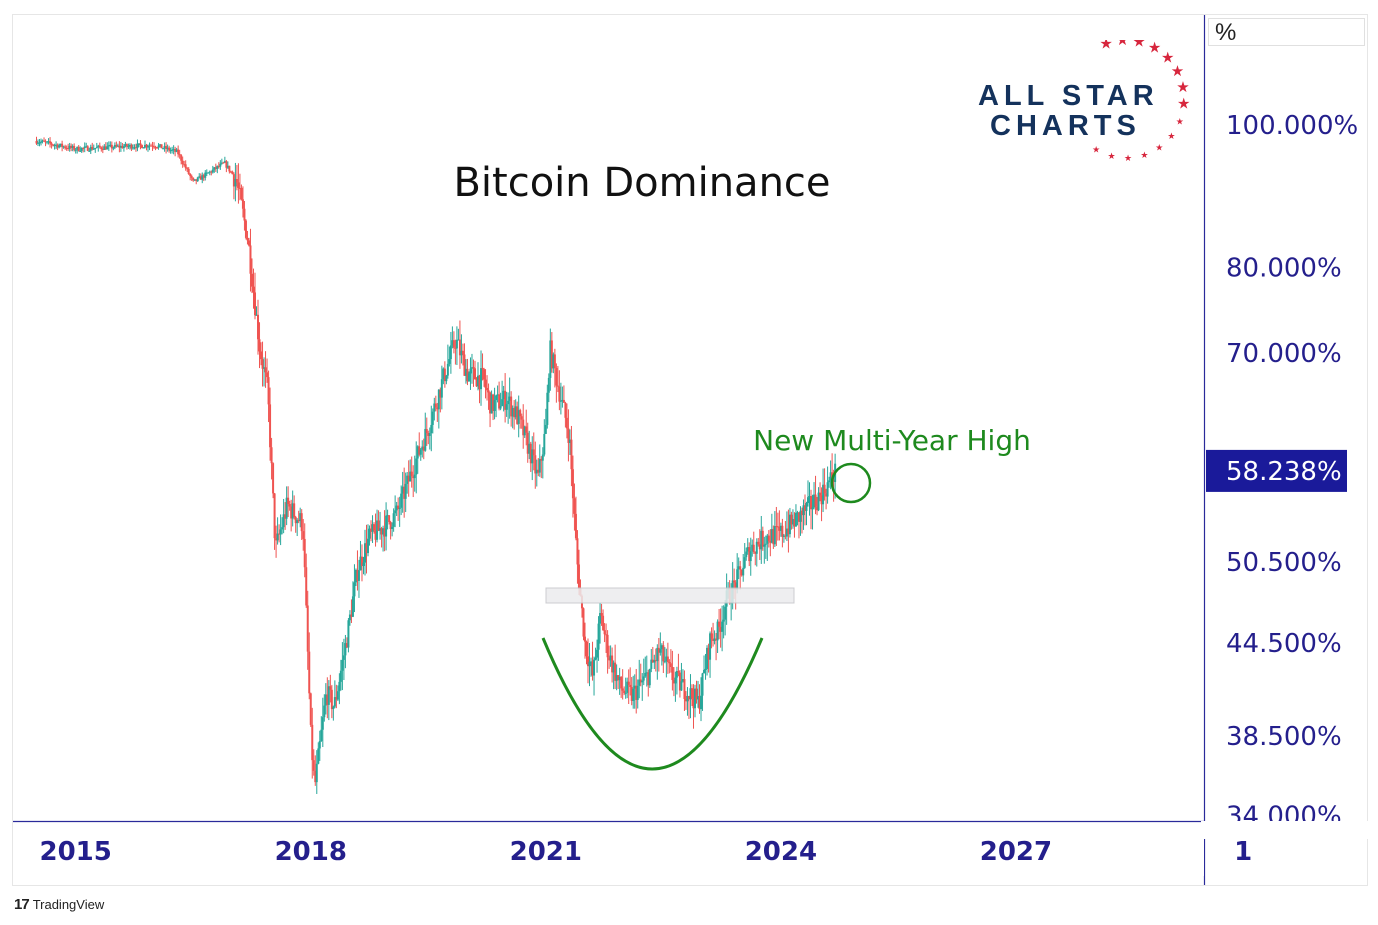  Describe the element at coordinates (1141, 102) in the screenshot. I see `star-arc-icon: ★ ★ ★ ★★★★★★★★★★★★` at that location.